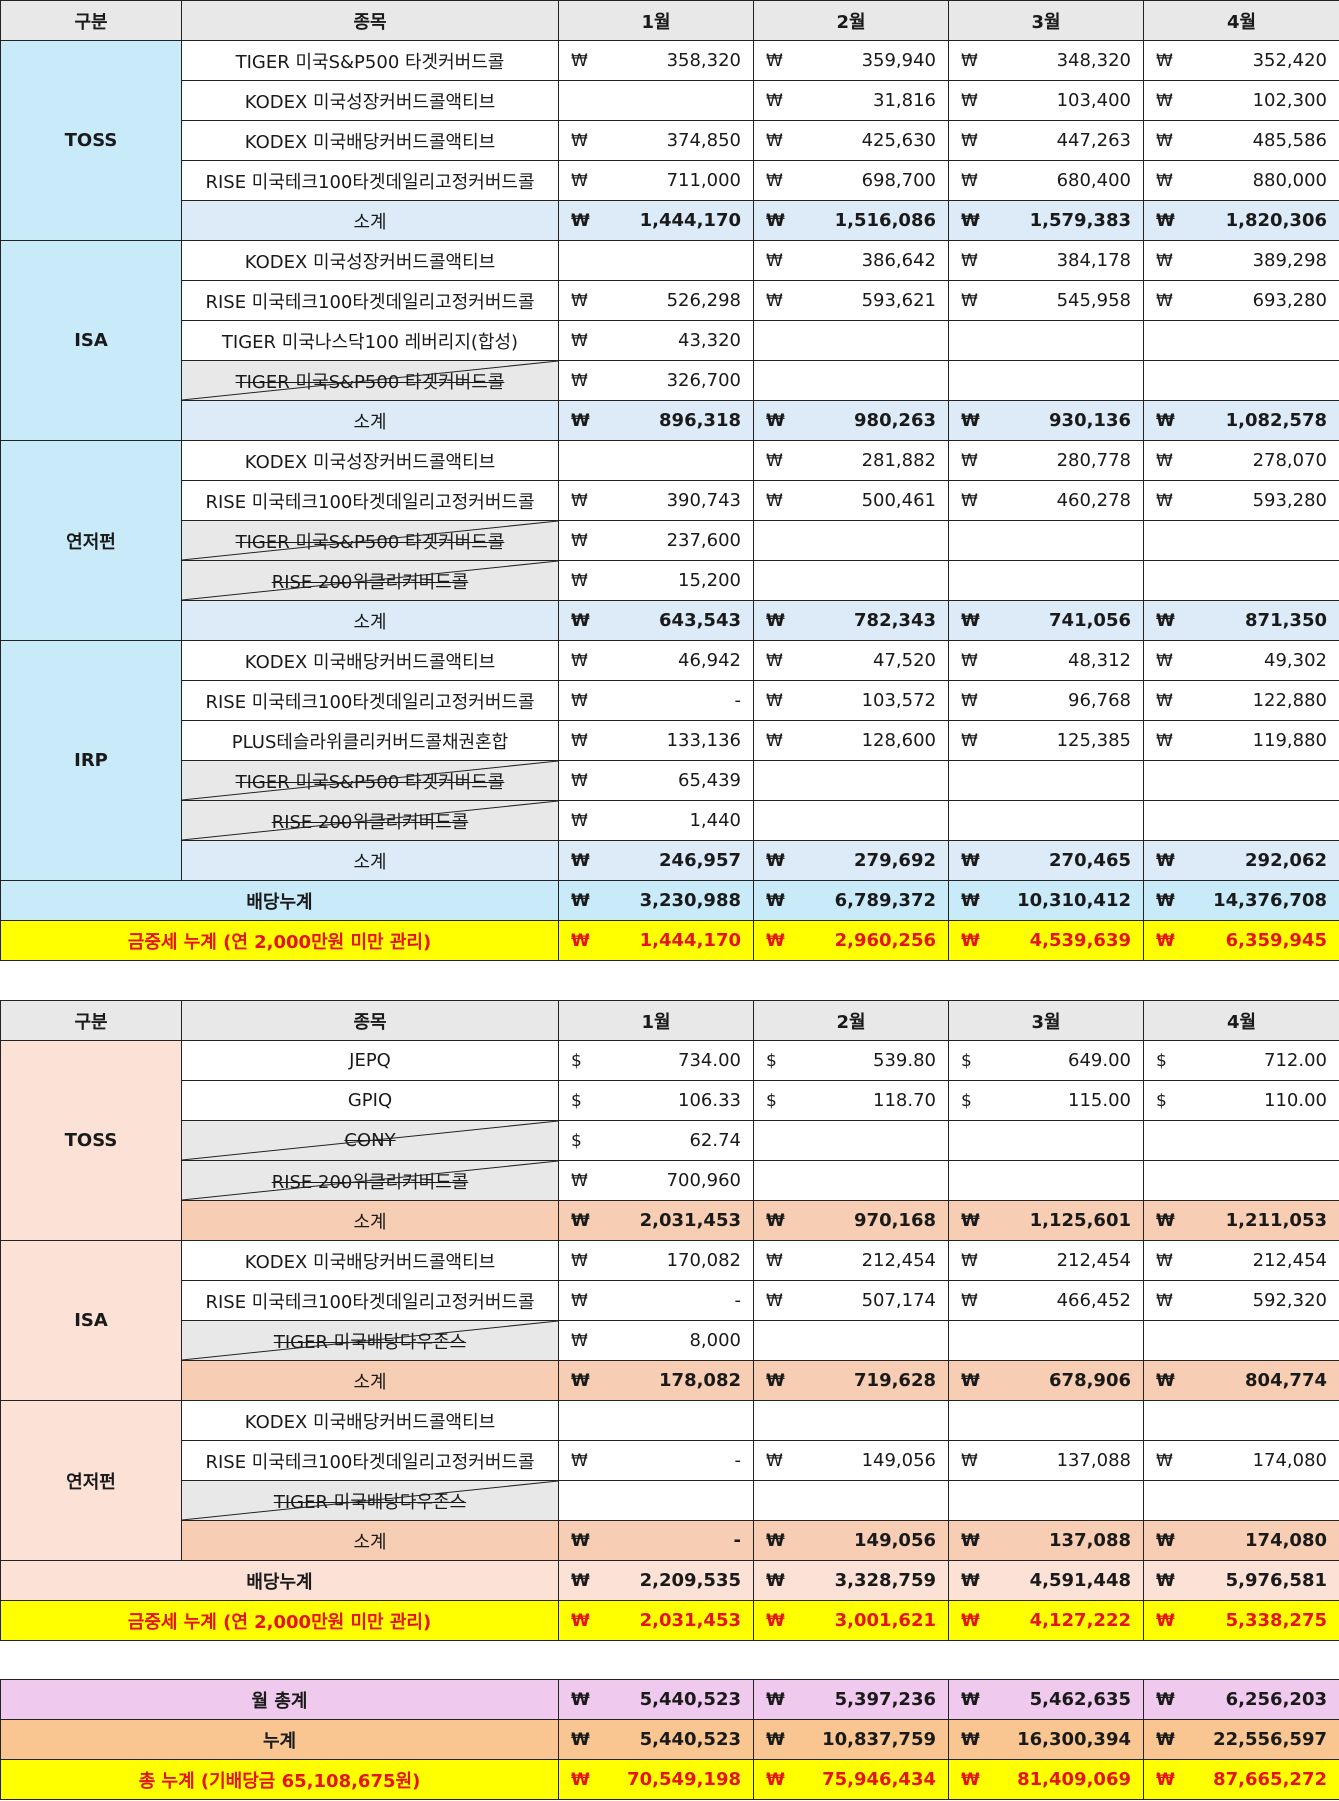  I want to click on amount-cell: ₩14,376,708, so click(1241, 900).